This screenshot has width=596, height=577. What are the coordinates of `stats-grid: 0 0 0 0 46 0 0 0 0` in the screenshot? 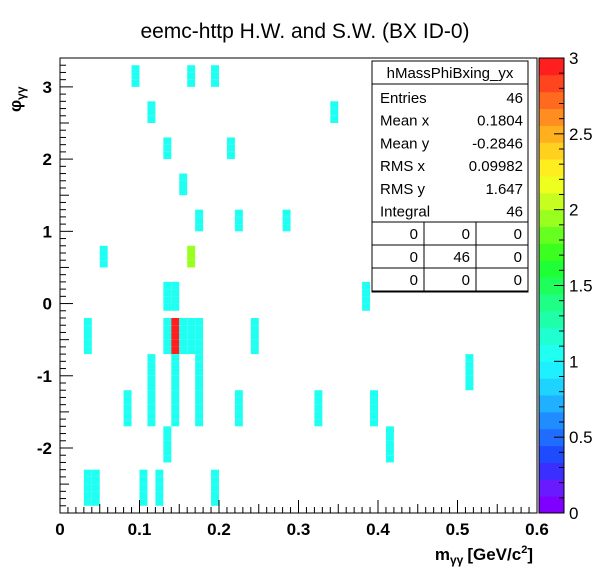 It's located at (450, 256).